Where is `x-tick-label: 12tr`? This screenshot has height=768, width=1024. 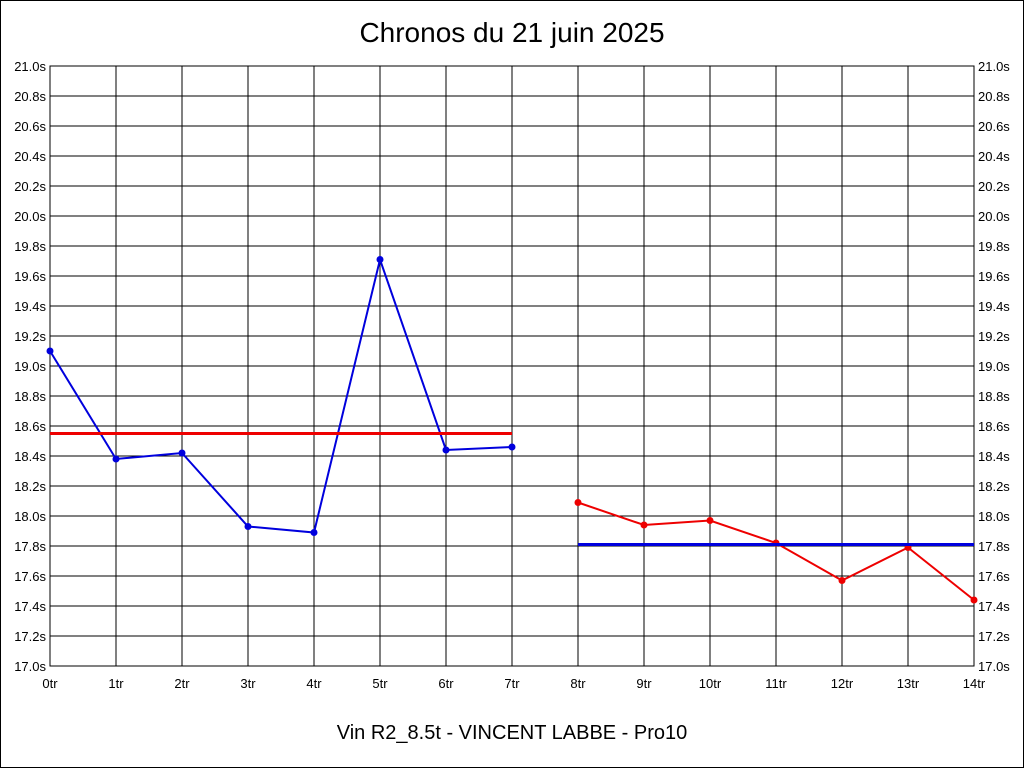
x-tick-label: 12tr is located at coordinates (842, 683).